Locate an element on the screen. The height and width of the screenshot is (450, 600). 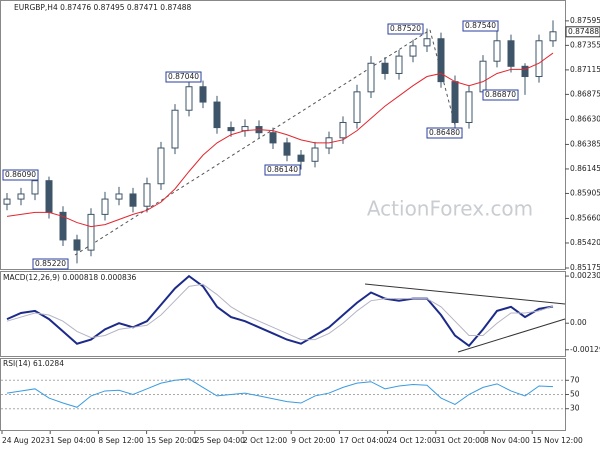
x-tick-label: 2 Oct 12:00 is located at coordinates (265, 440).